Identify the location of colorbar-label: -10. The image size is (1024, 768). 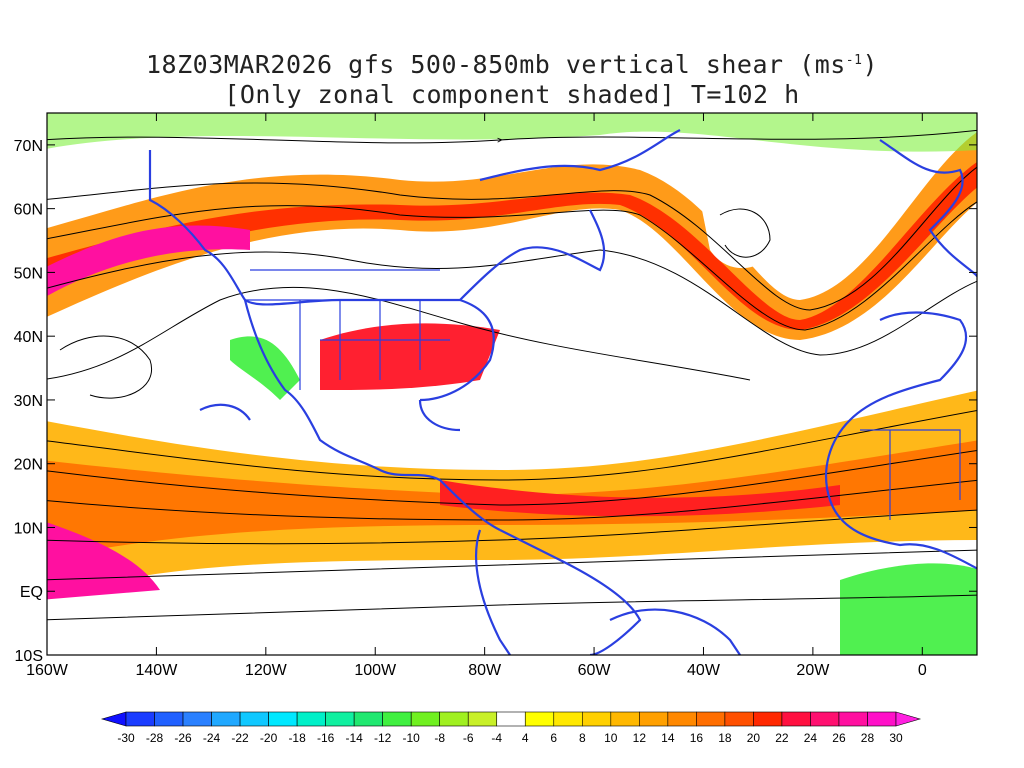
(412, 738).